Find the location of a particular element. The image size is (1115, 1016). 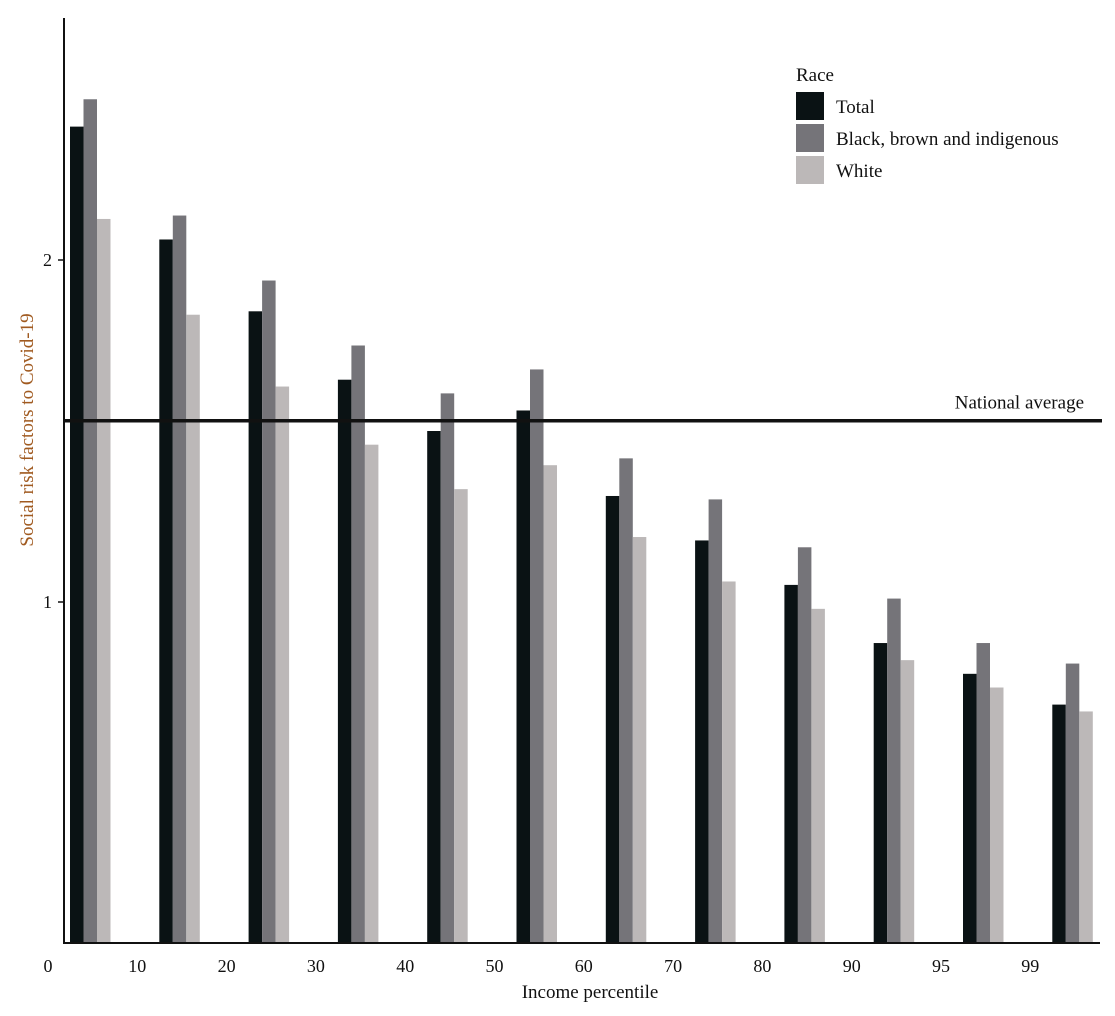

x-tick-label: 99 is located at coordinates (1030, 966).